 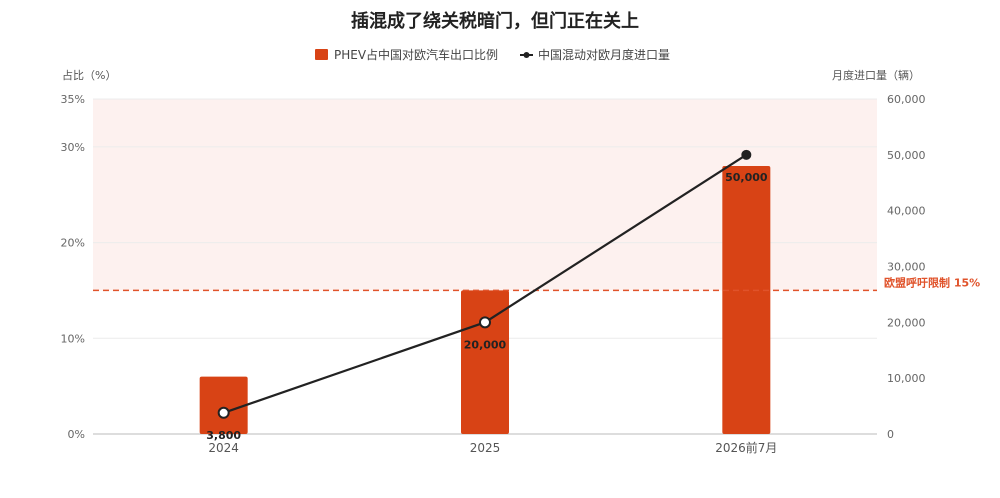 I want to click on y-tick-left-label: 20%, so click(x=73, y=243).